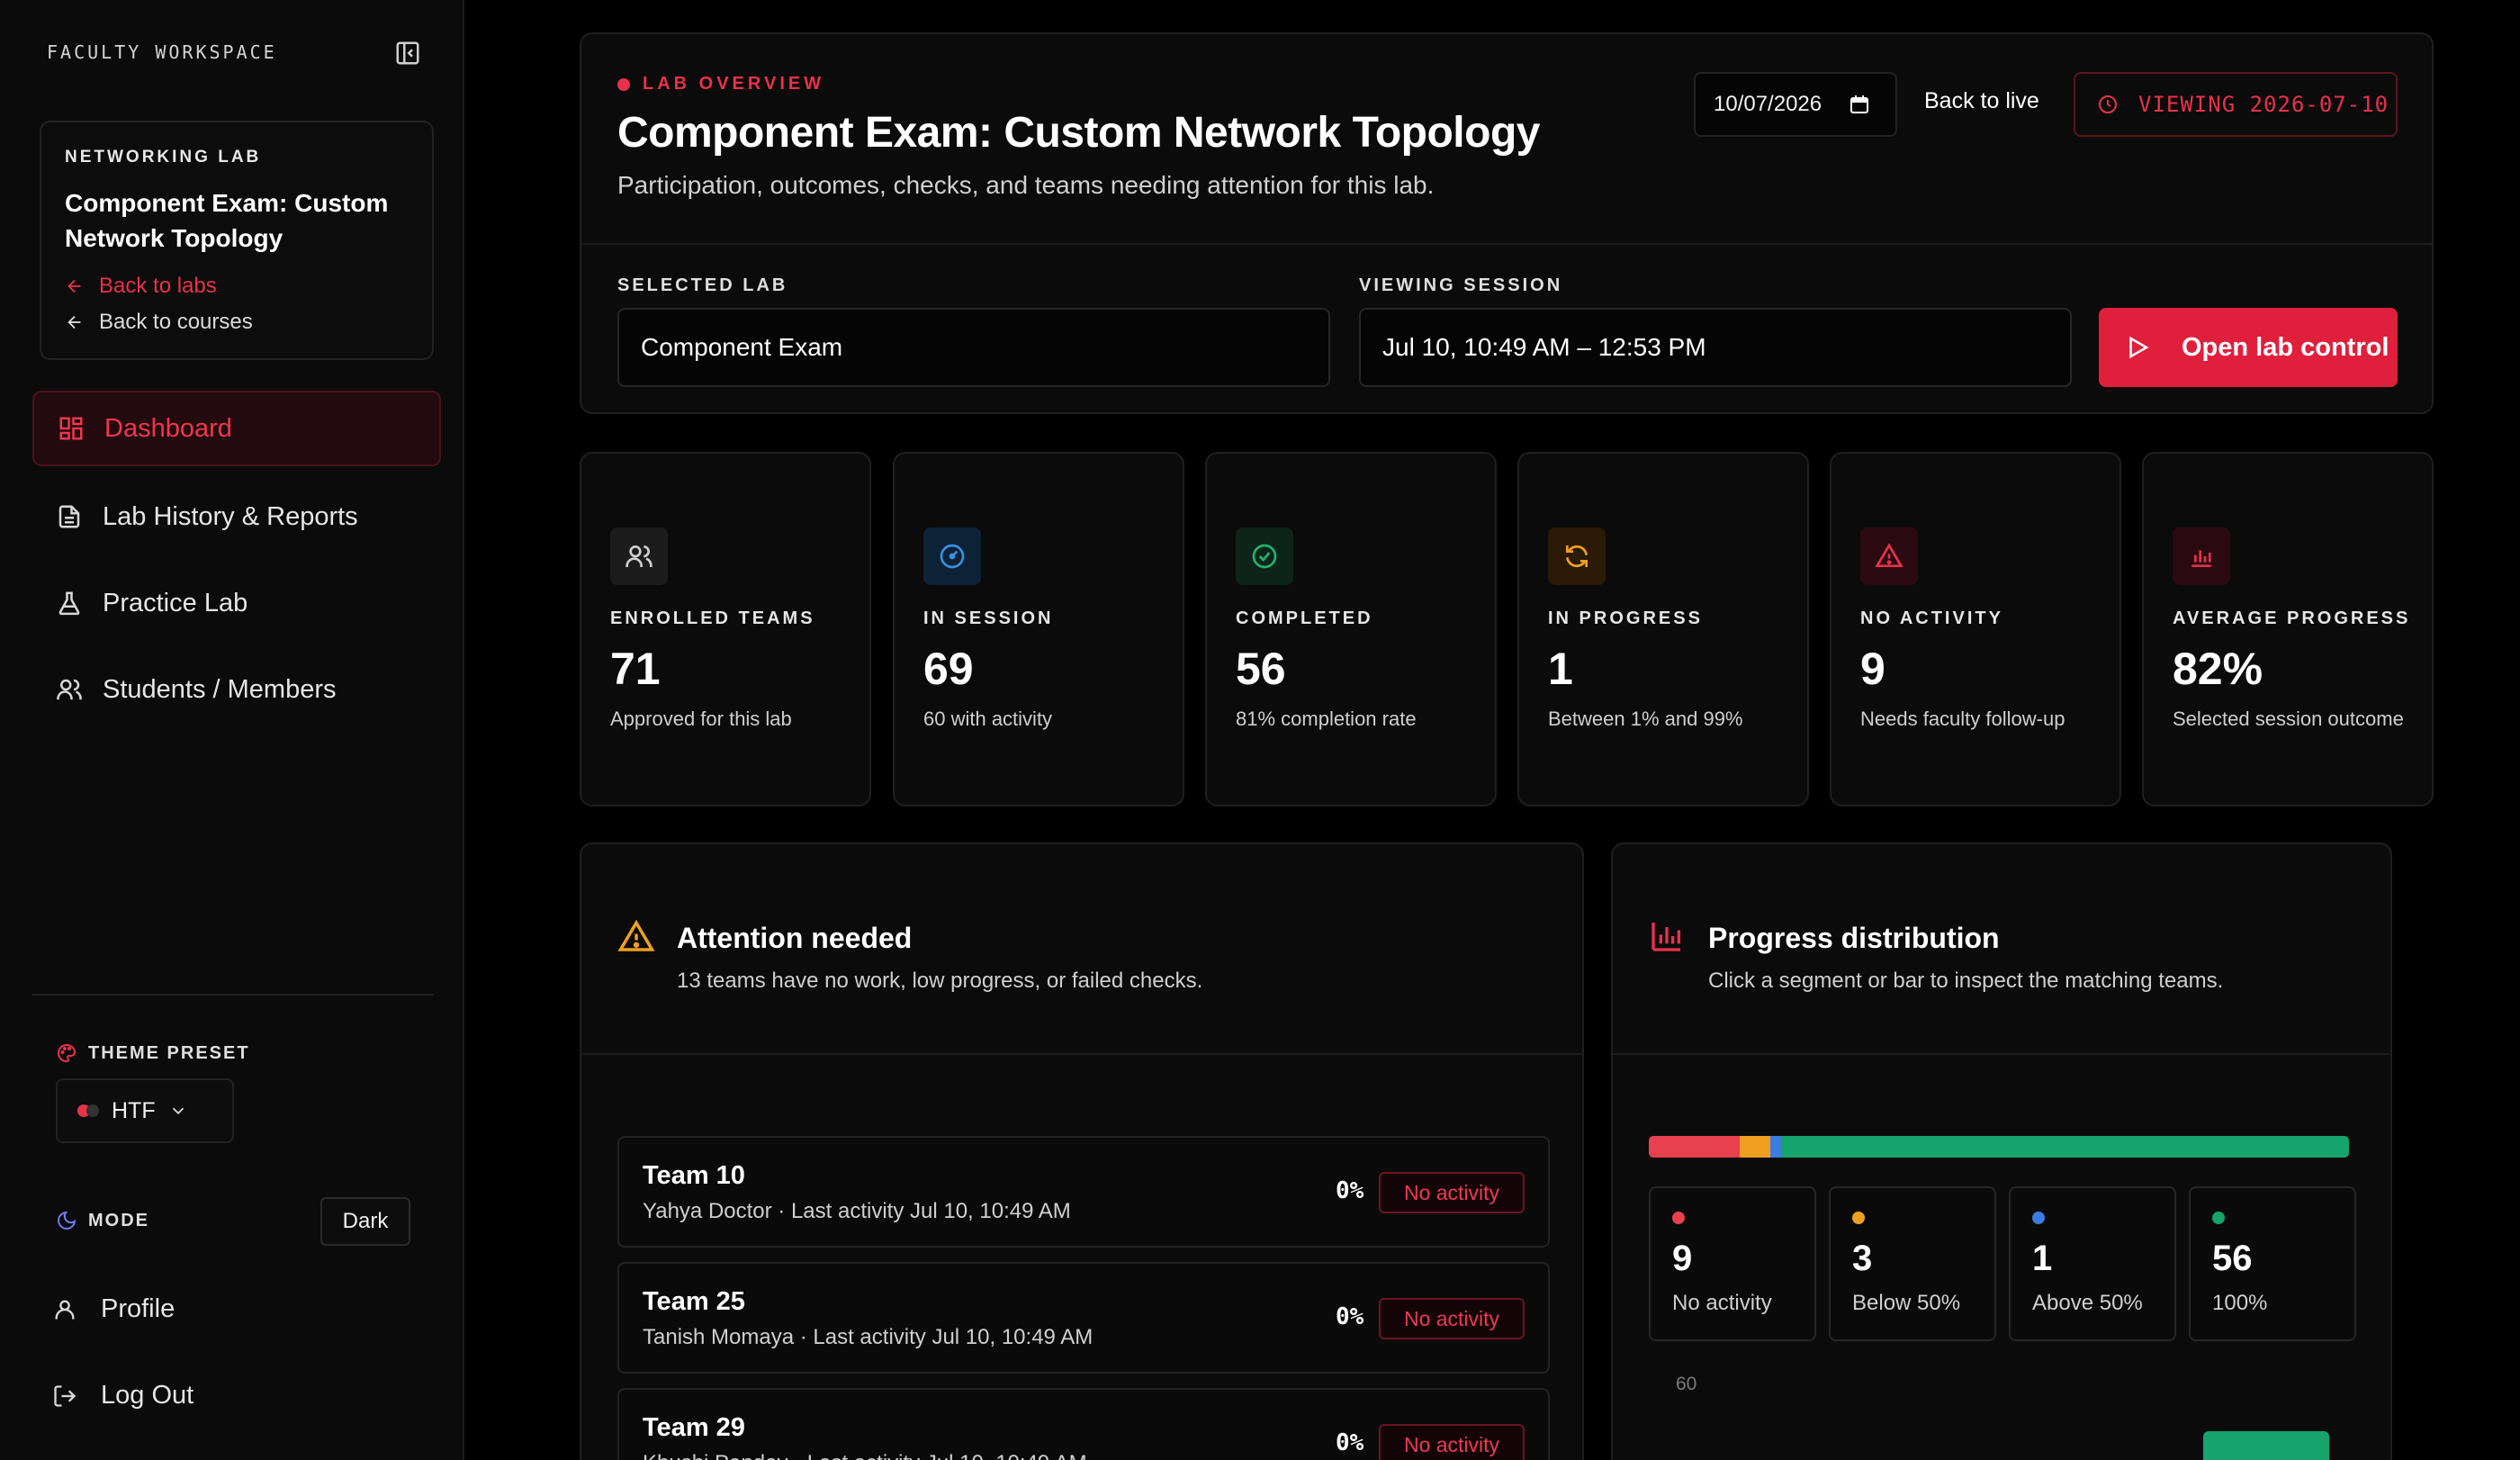  What do you see at coordinates (175, 602) in the screenshot?
I see `sidebar-item-label: Practice Lab` at bounding box center [175, 602].